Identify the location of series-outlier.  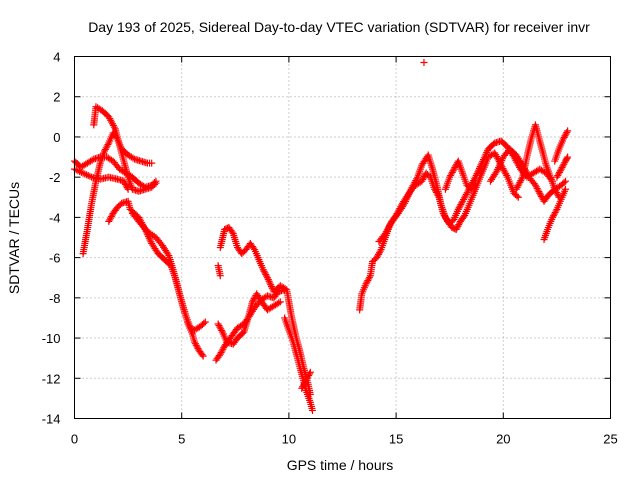
(424, 63).